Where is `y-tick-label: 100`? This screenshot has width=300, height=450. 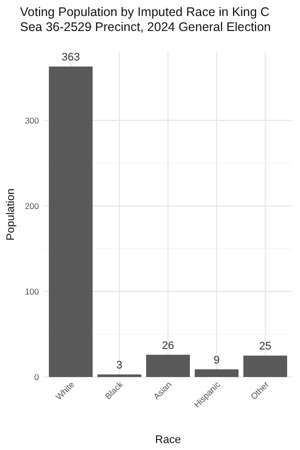 y-tick-label: 100 is located at coordinates (32, 291).